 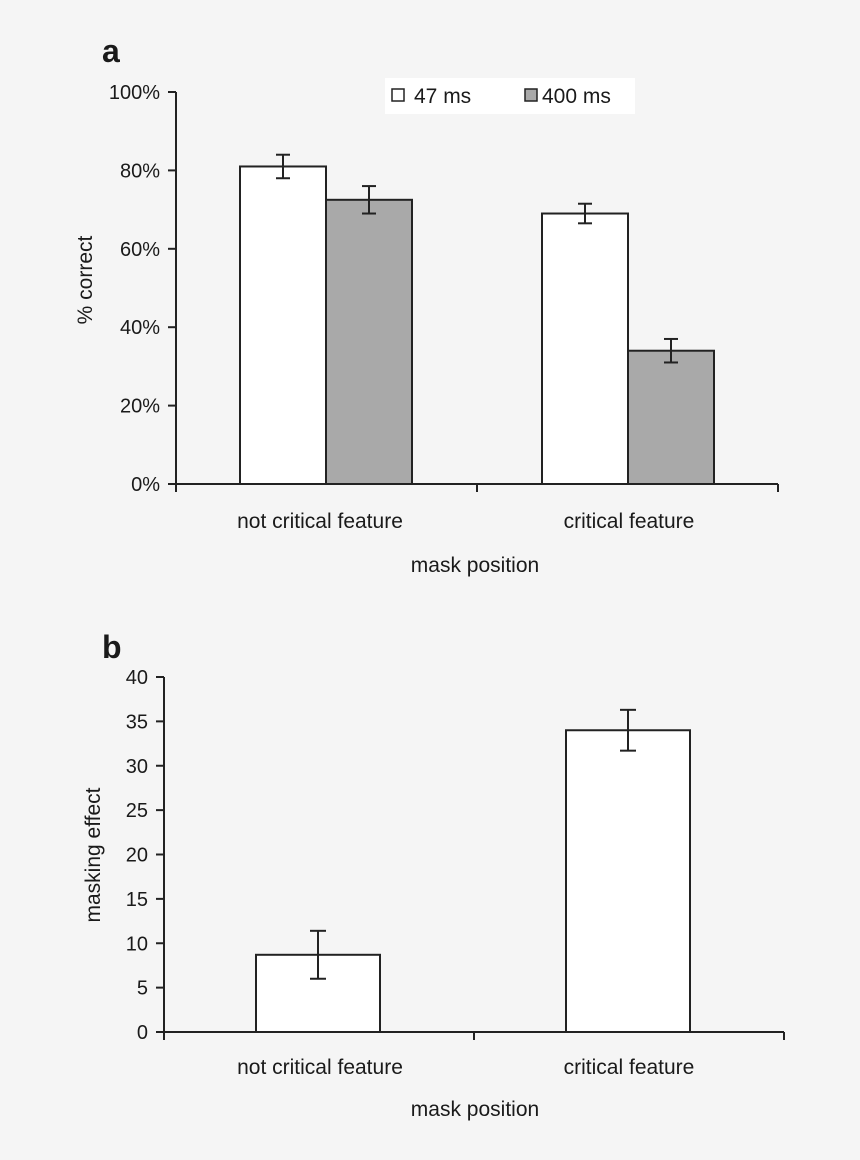 I want to click on panel-a-legend: 47 ms 400 ms, so click(x=510, y=96).